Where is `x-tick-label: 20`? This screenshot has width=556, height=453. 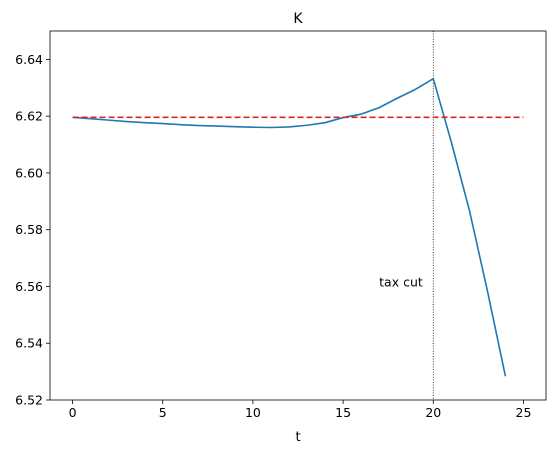 x-tick-label: 20 is located at coordinates (433, 412).